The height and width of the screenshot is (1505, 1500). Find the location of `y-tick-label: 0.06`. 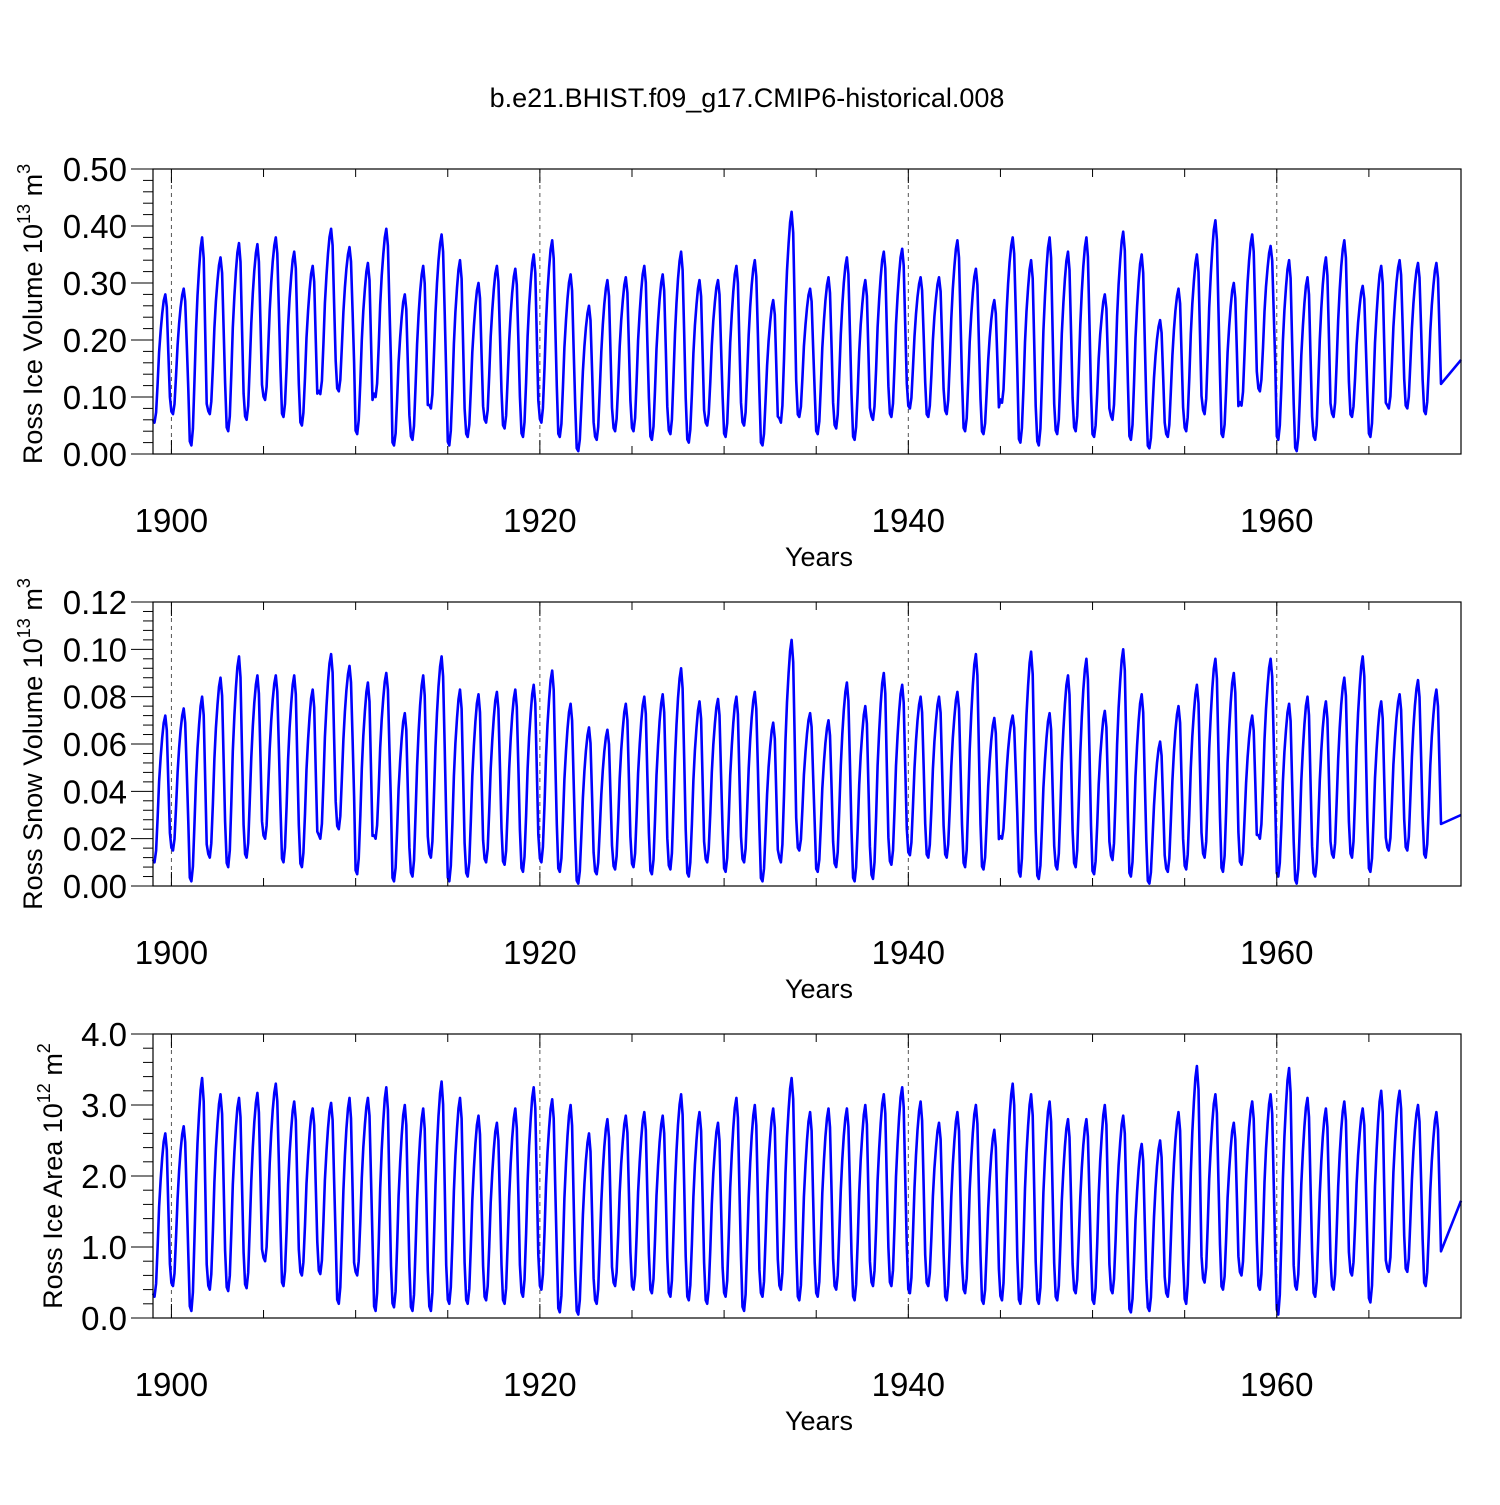

y-tick-label: 0.06 is located at coordinates (95, 744).